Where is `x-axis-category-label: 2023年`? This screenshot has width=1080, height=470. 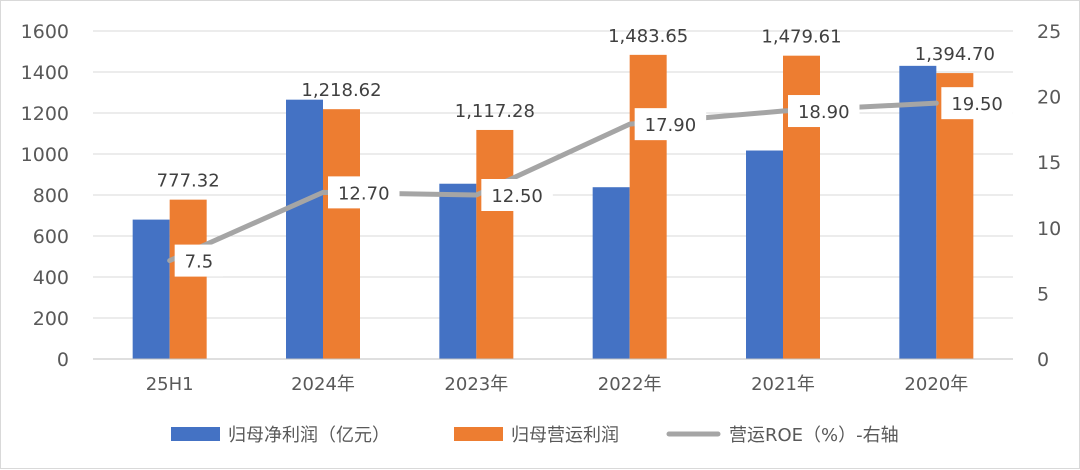 x-axis-category-label: 2023年 is located at coordinates (476, 384).